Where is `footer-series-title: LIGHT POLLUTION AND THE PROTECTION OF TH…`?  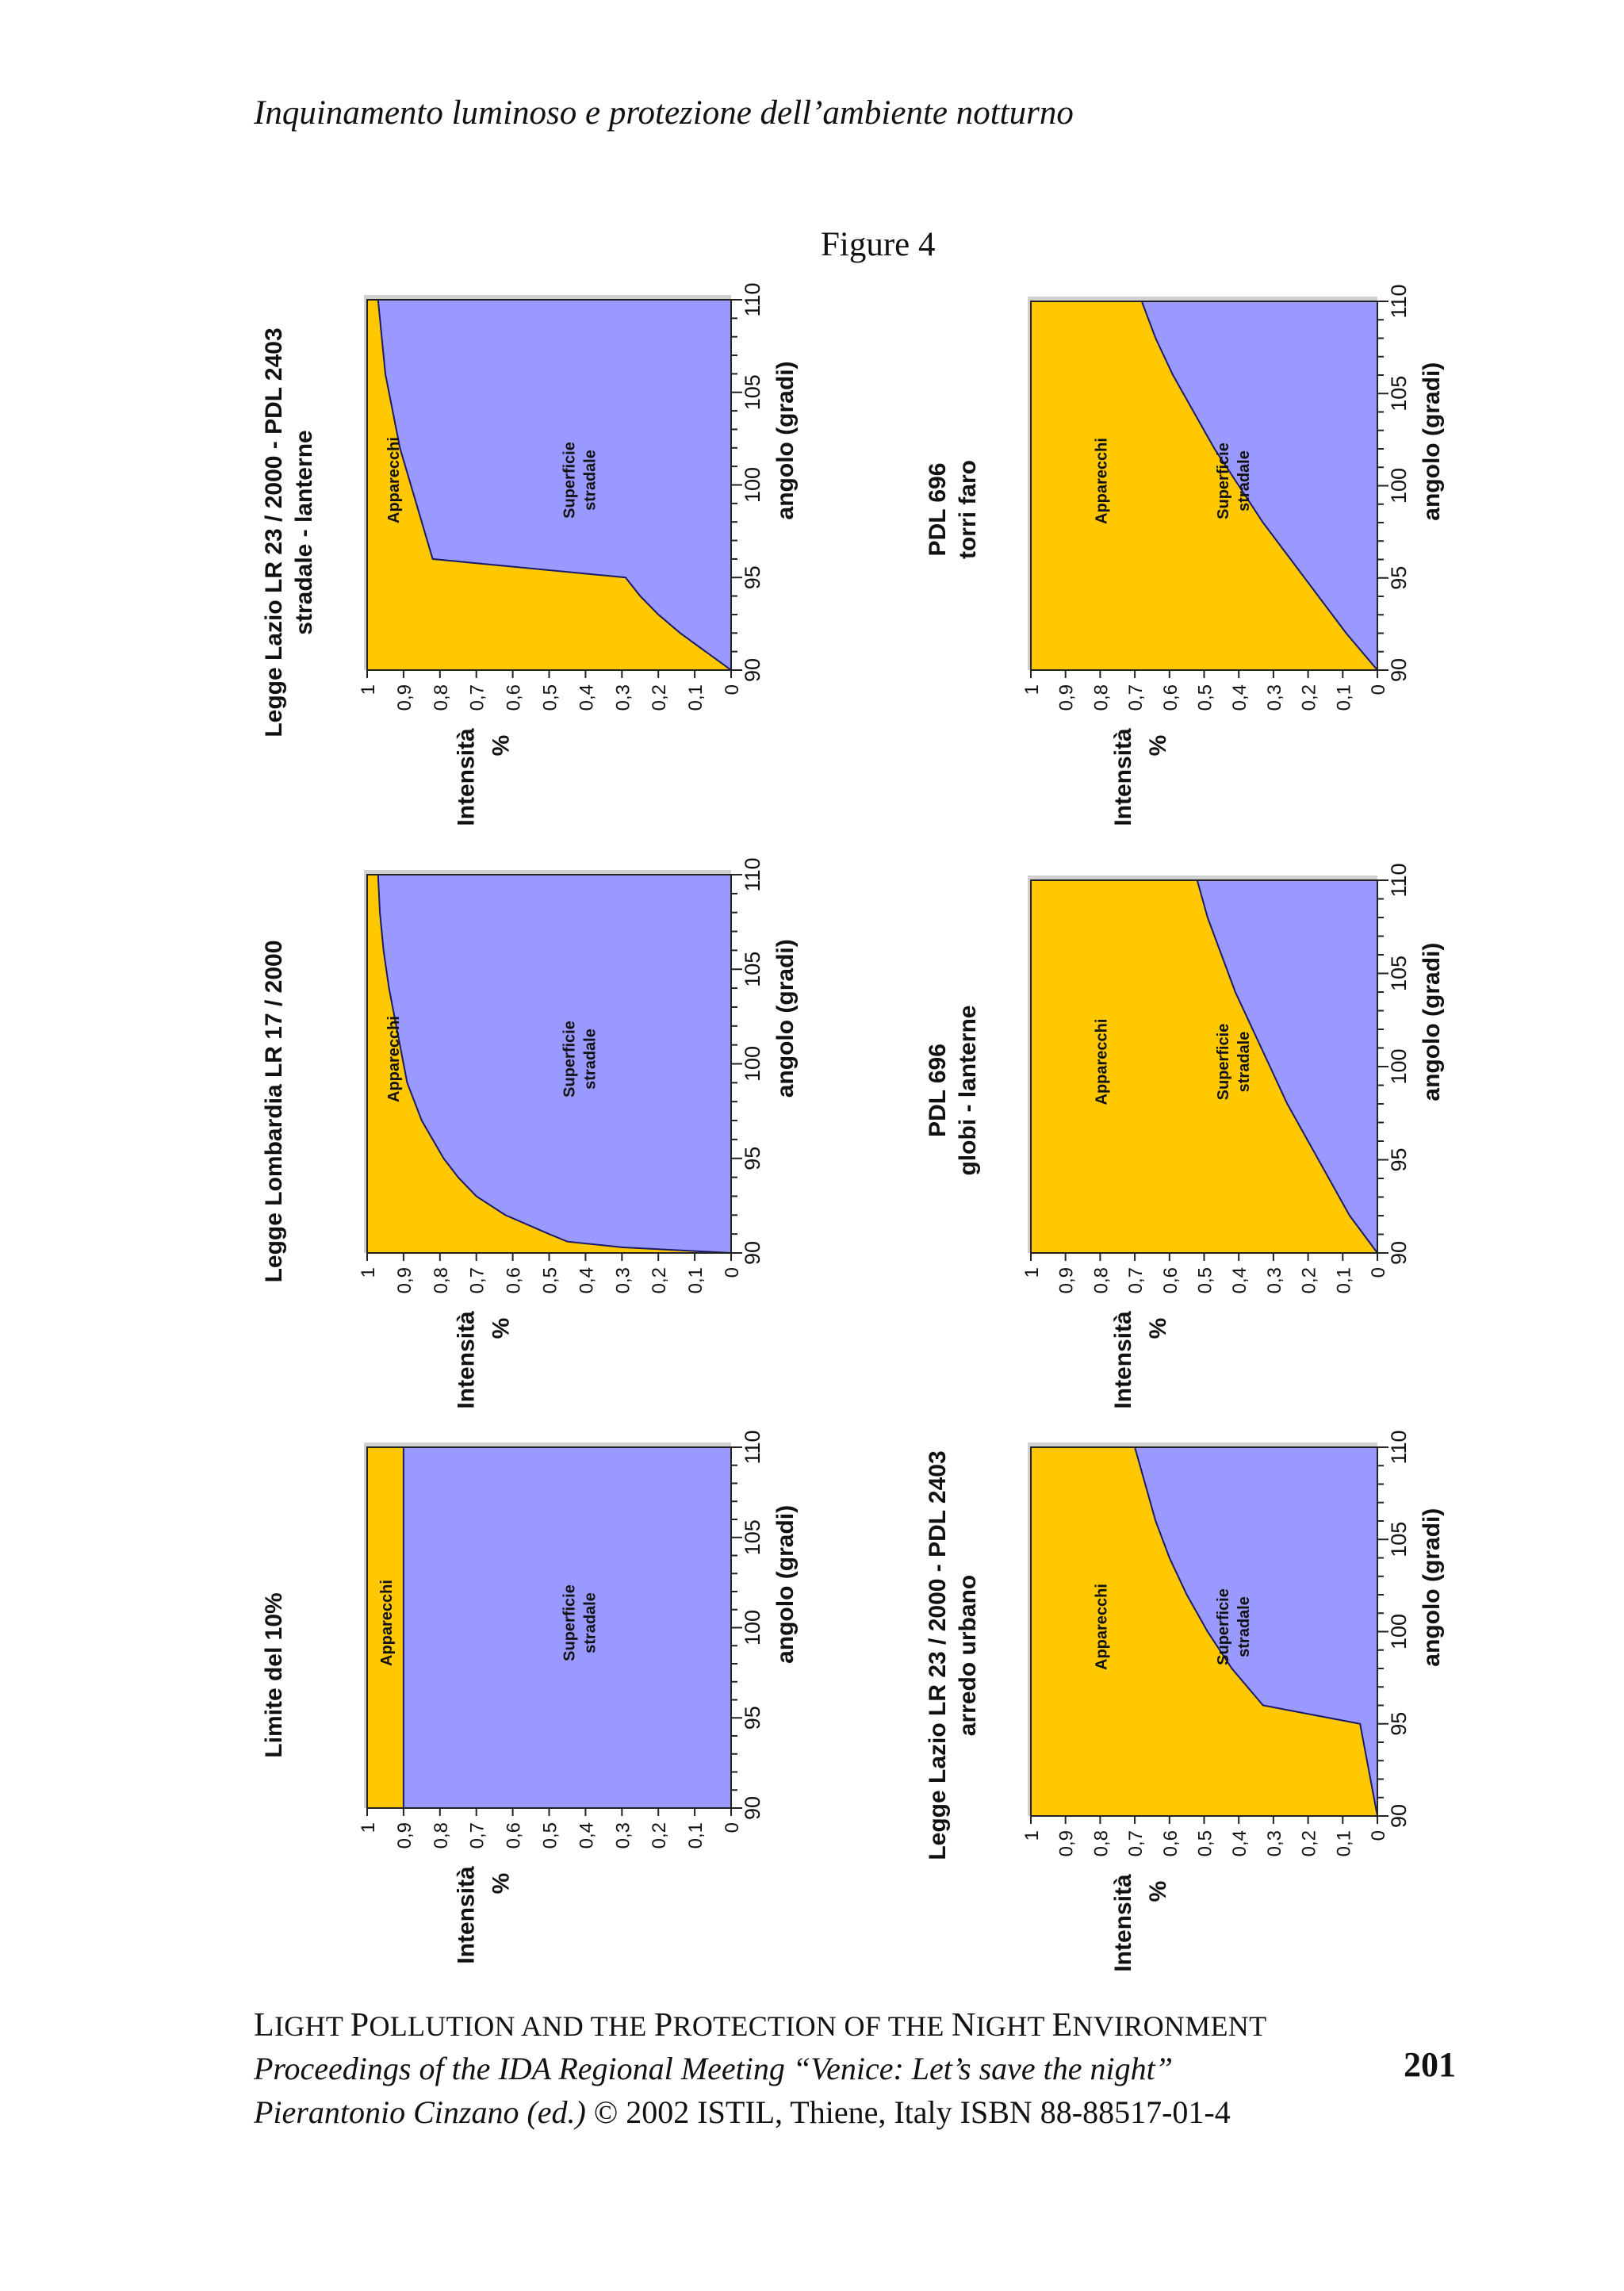 footer-series-title: LIGHT POLLUTION AND THE PROTECTION OF TH… is located at coordinates (760, 2025).